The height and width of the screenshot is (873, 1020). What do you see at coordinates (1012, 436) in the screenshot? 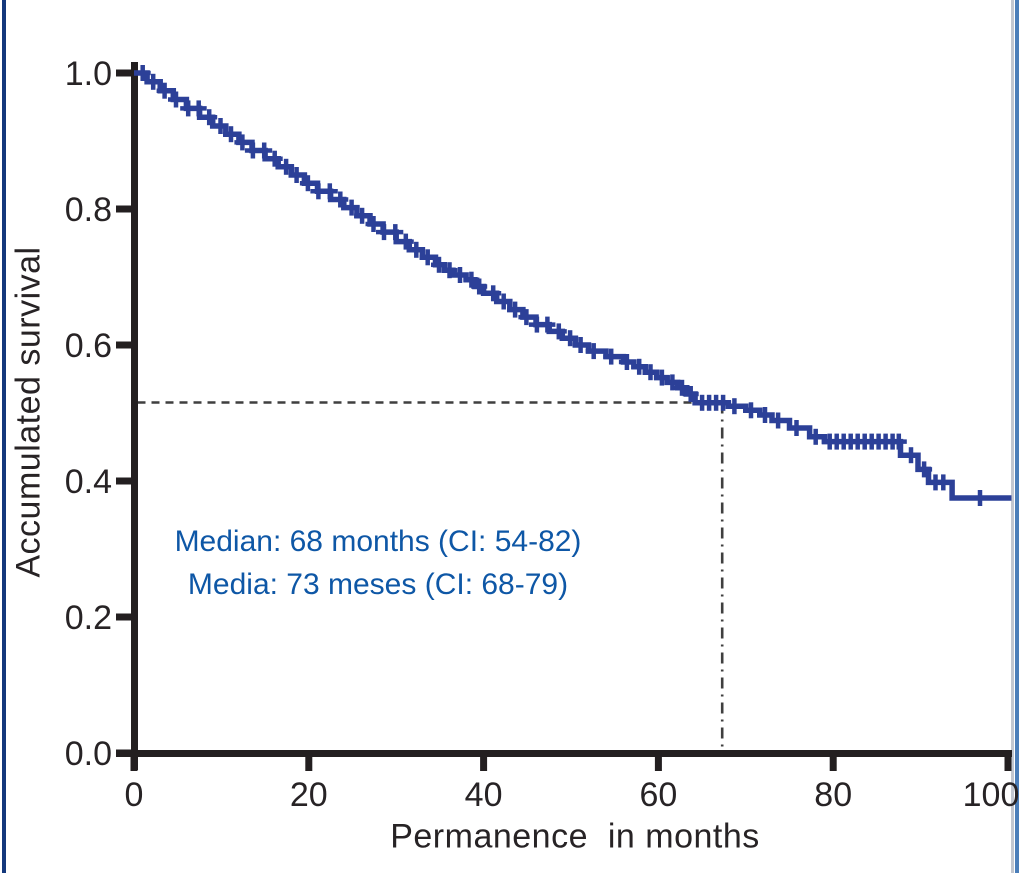
I see `right-border-gray-line` at bounding box center [1012, 436].